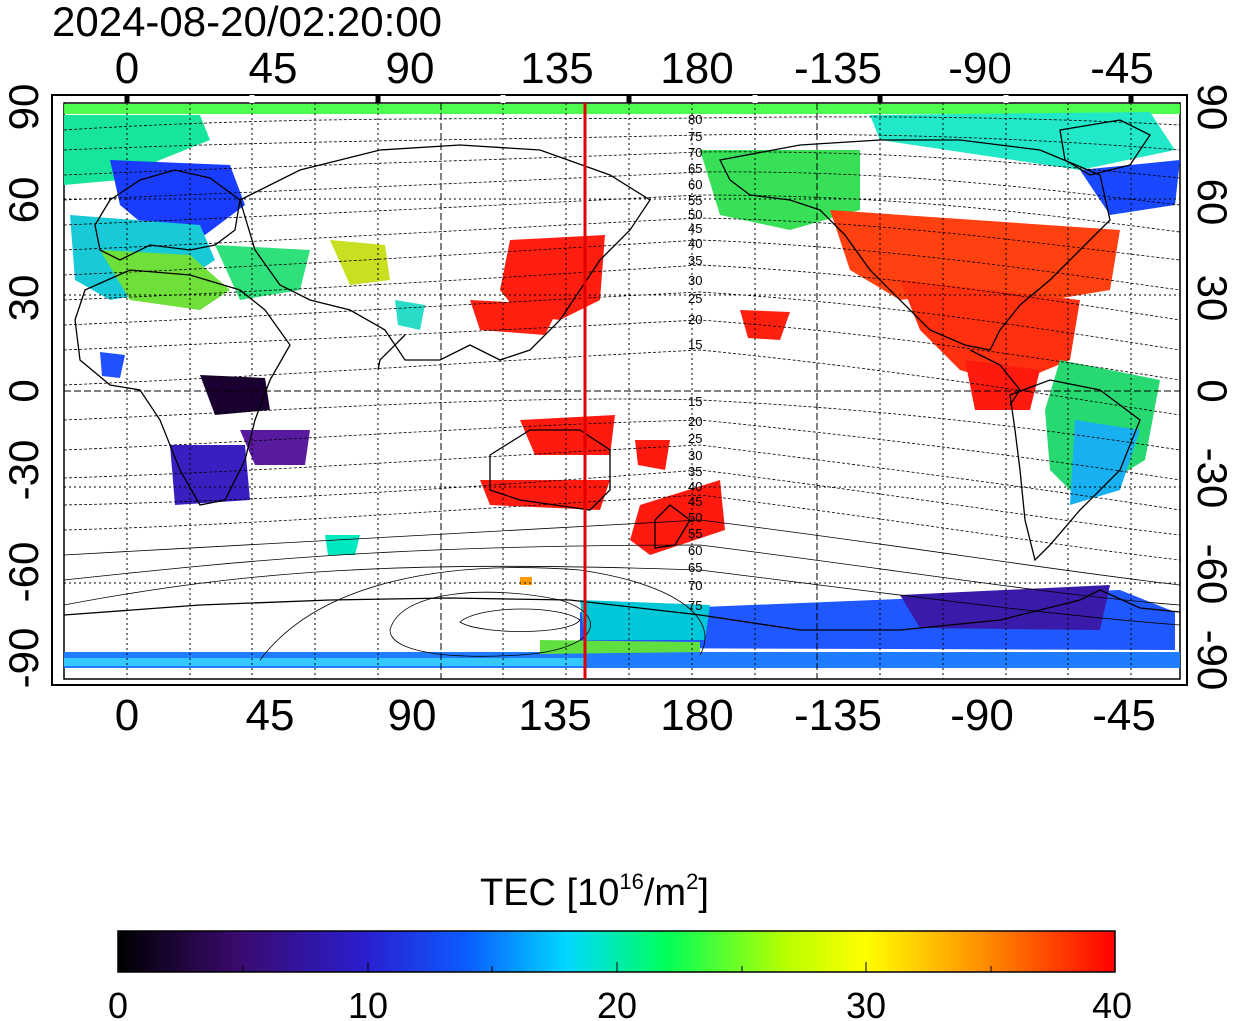  I want to click on bottom-longitude-labels: 0 45 90 135 180 -135 -90 -45, so click(635, 715).